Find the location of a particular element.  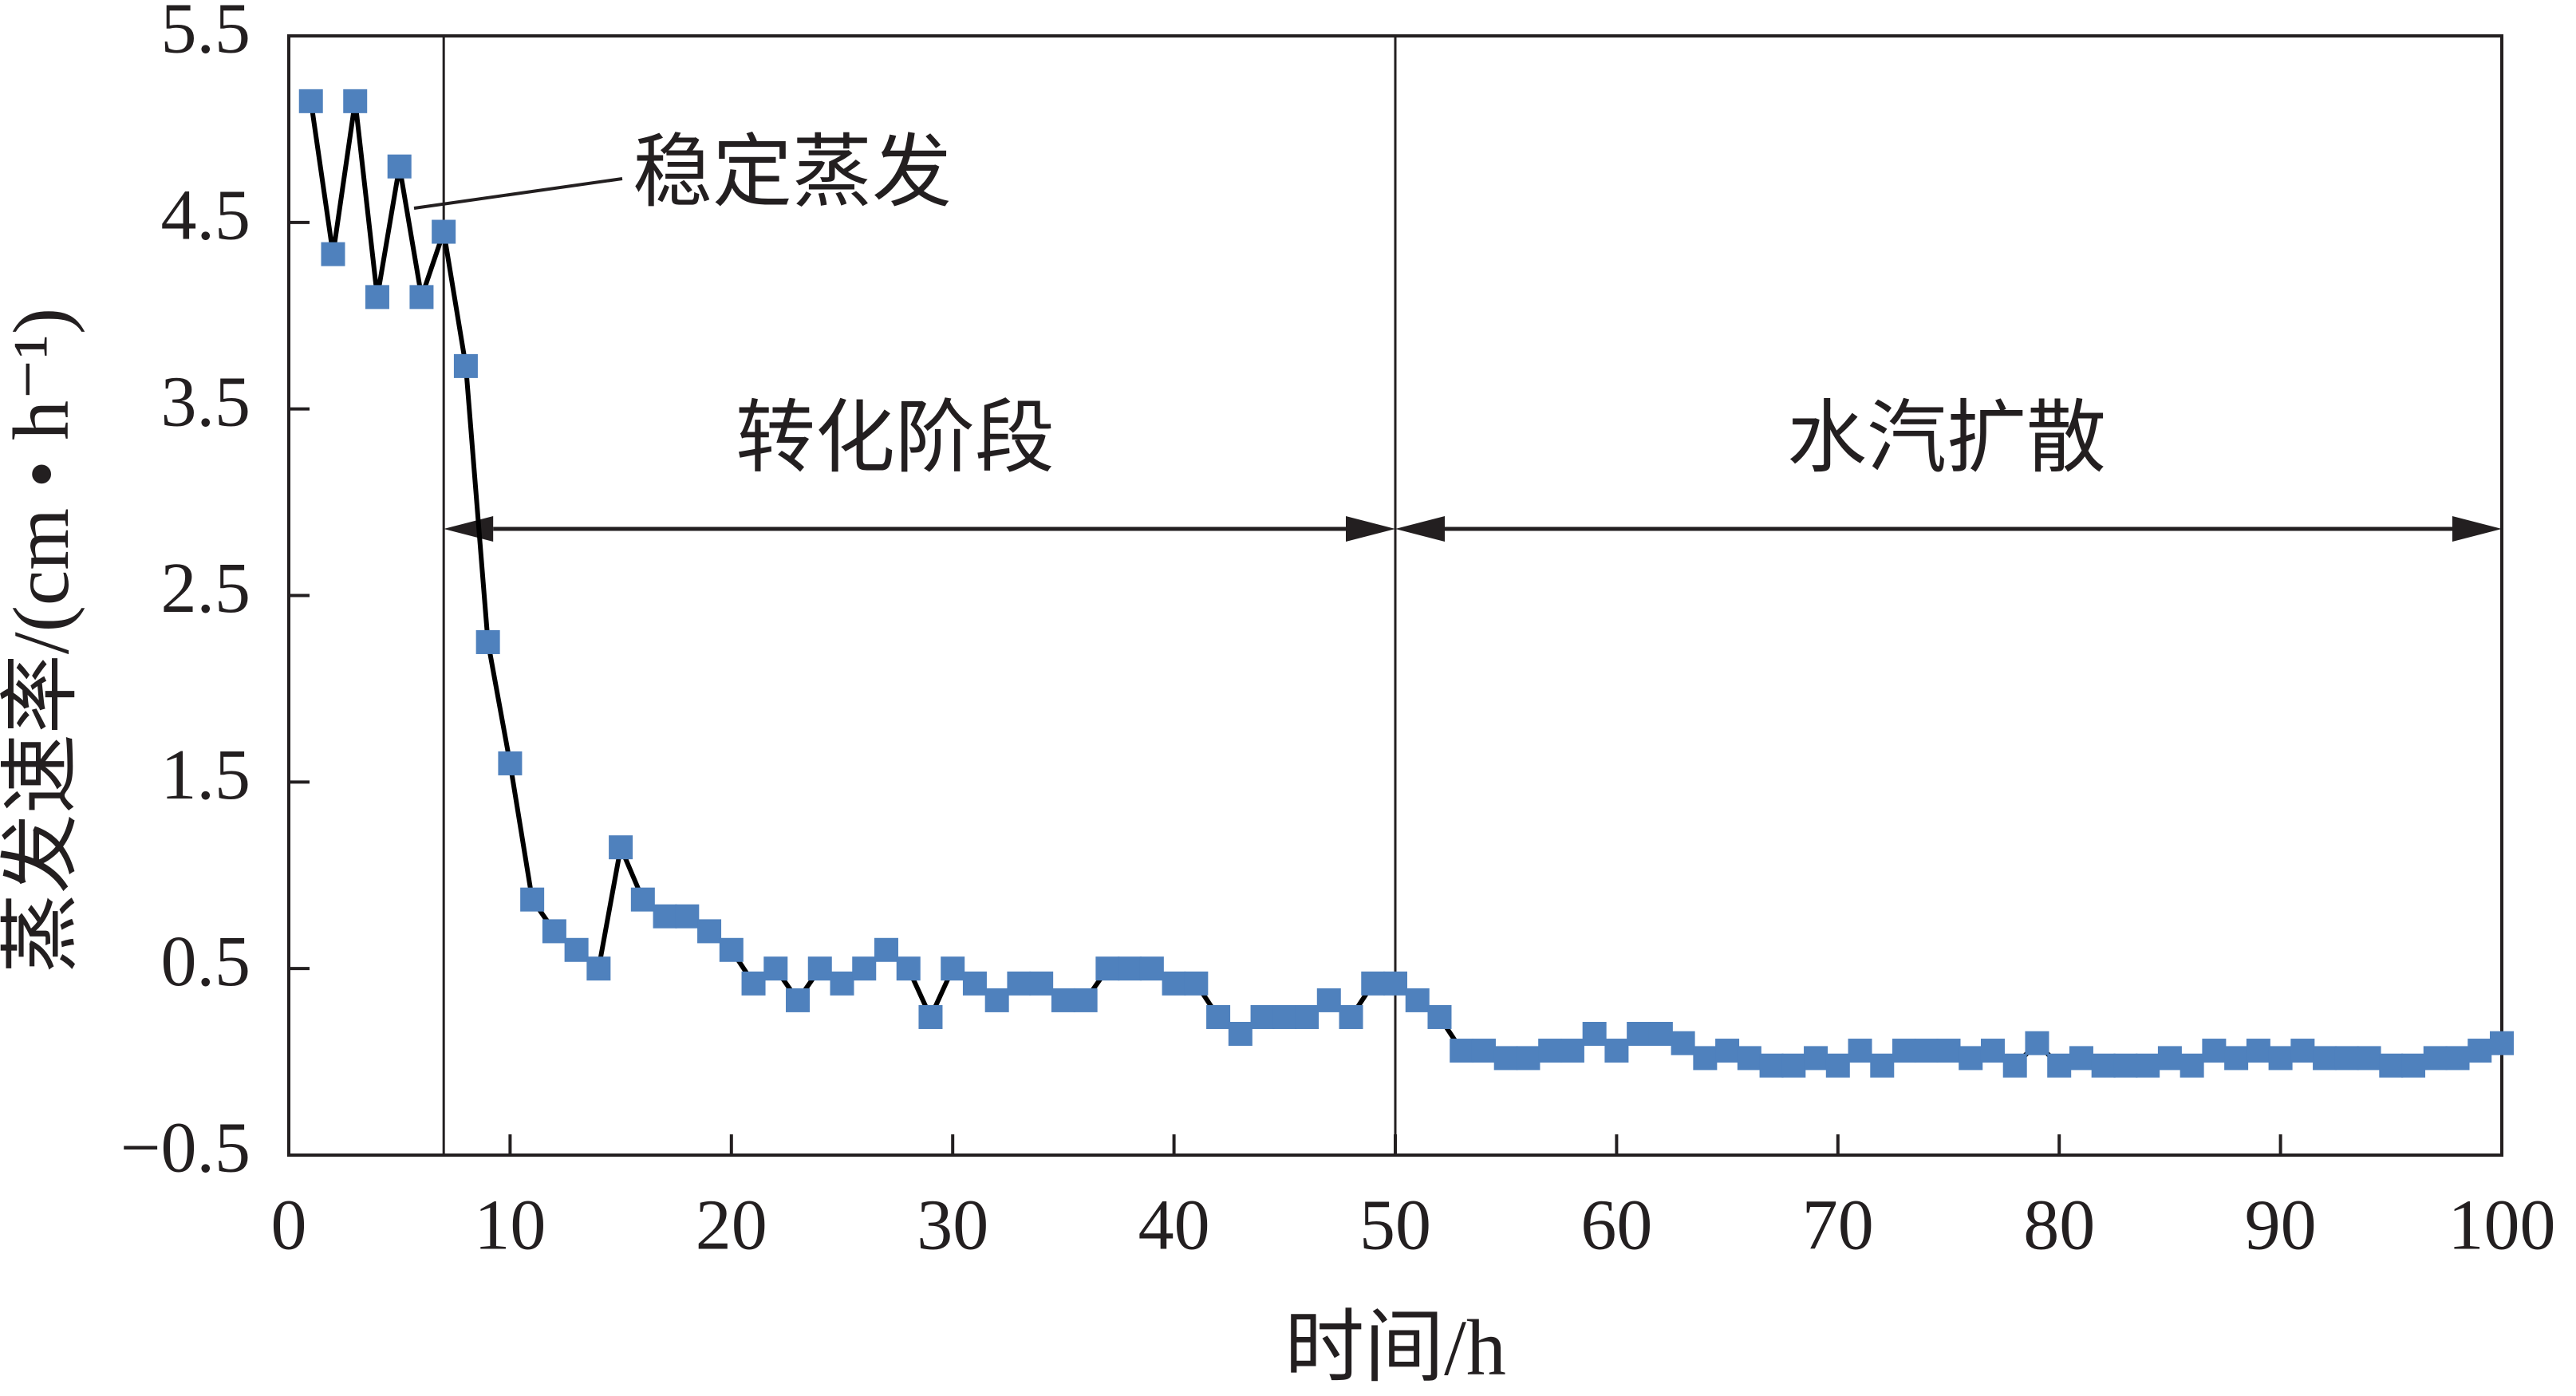

x-axis-label: 时间/h is located at coordinates (1395, 1347).